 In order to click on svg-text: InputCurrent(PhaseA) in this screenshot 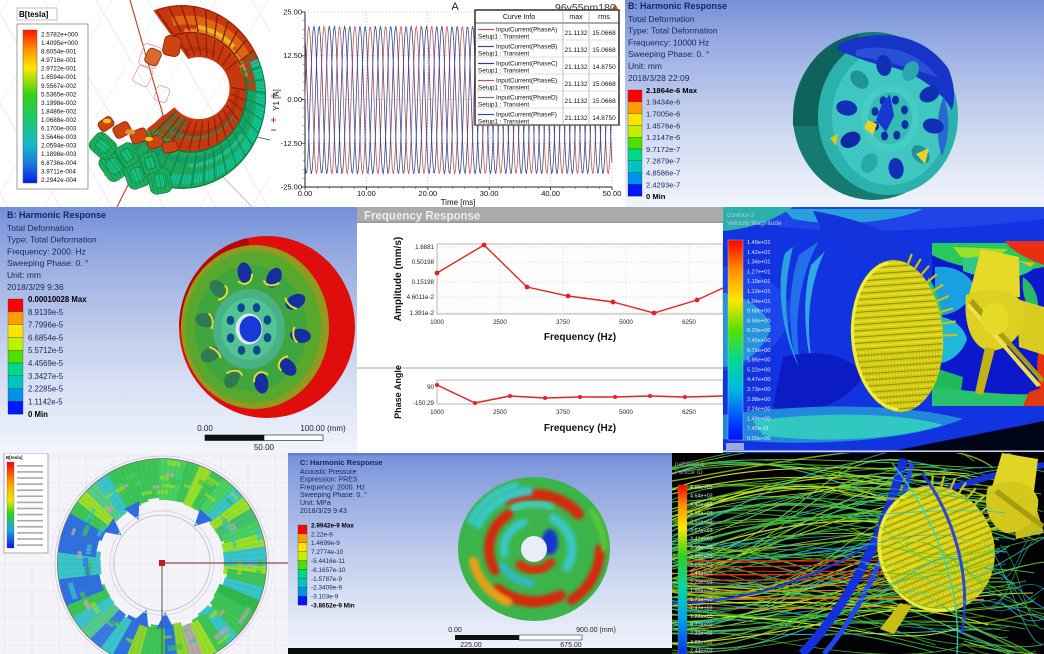, I will do `click(526, 30)`.